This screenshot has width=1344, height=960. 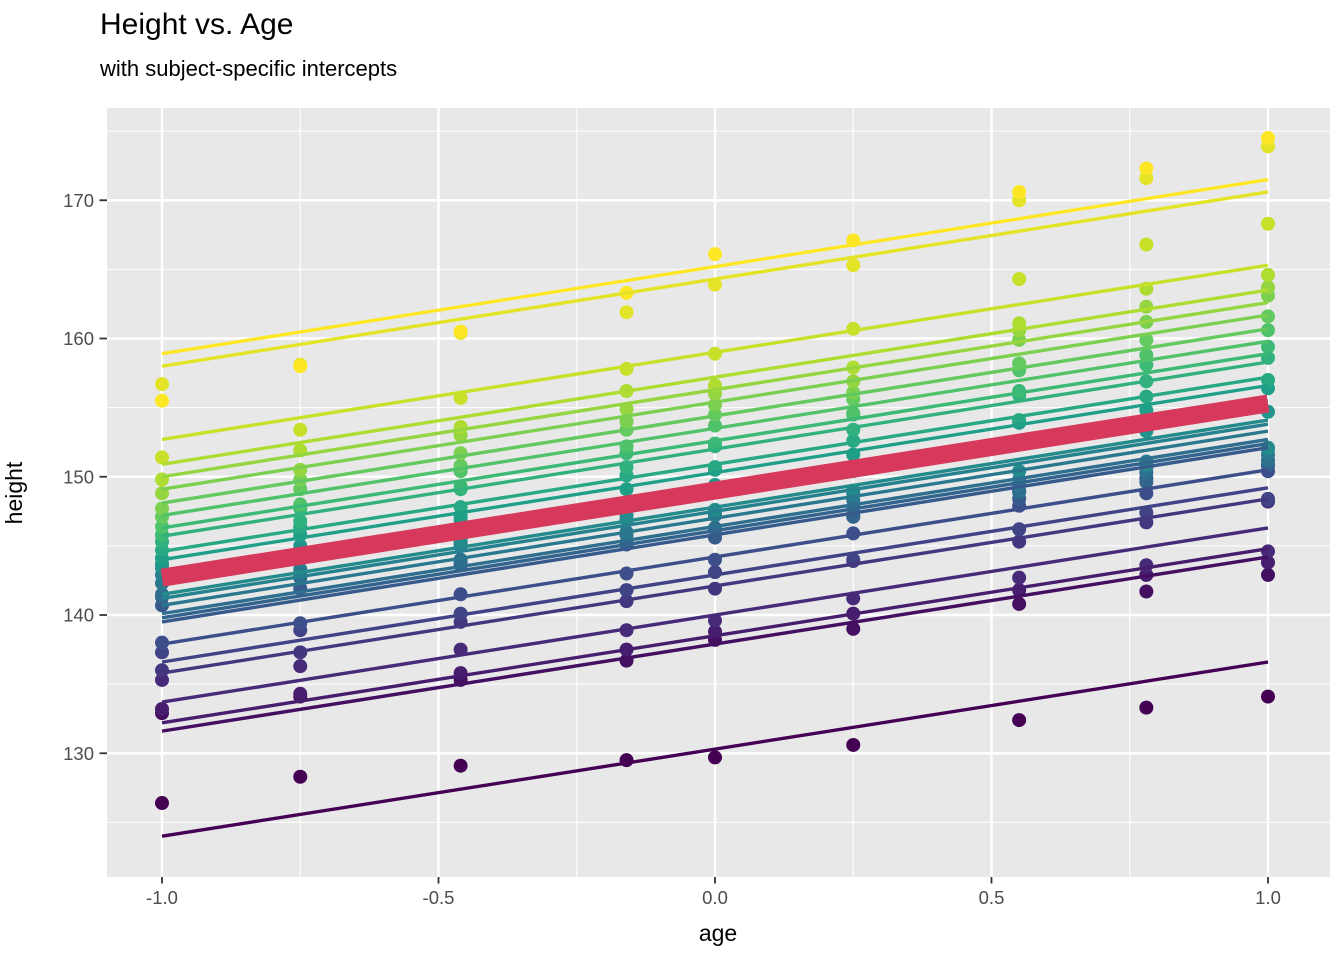 What do you see at coordinates (78, 753) in the screenshot?
I see `y-tick-label: 130` at bounding box center [78, 753].